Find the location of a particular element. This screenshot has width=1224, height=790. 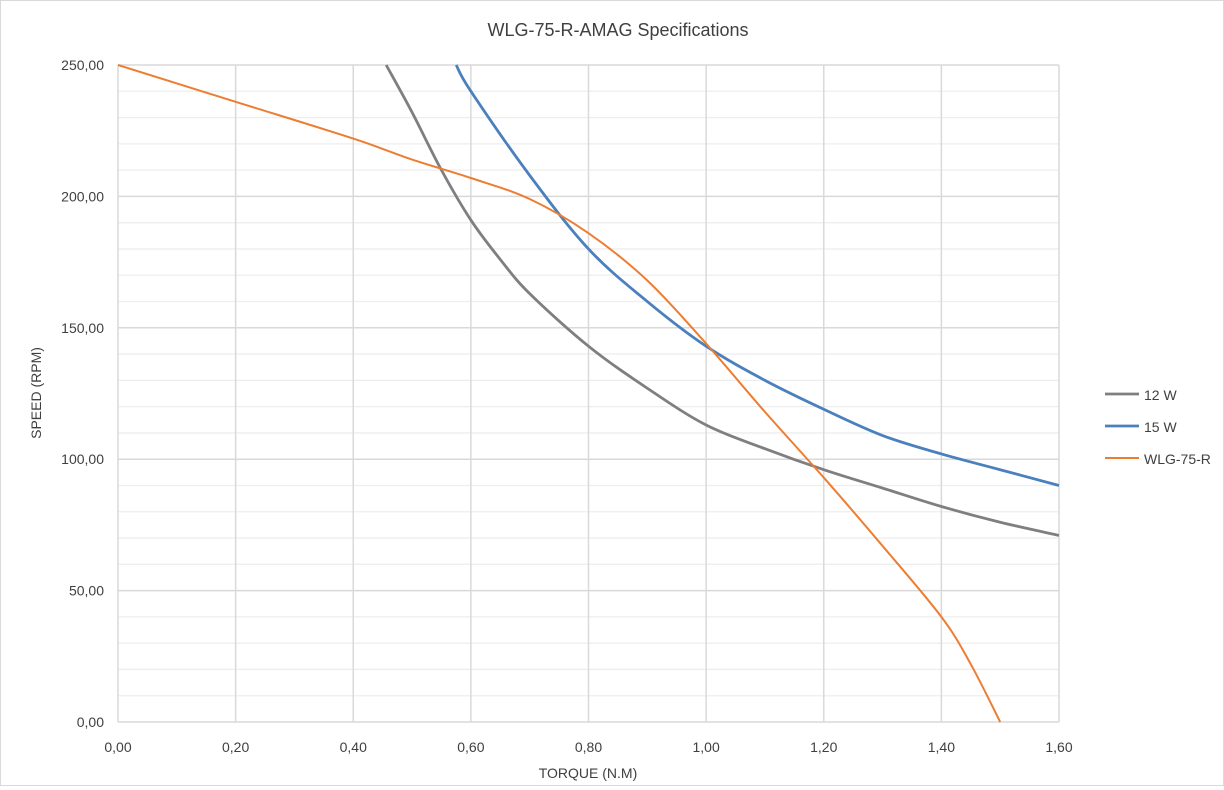

legend: 12 W 15 W WLG-75-R is located at coordinates (1158, 427).